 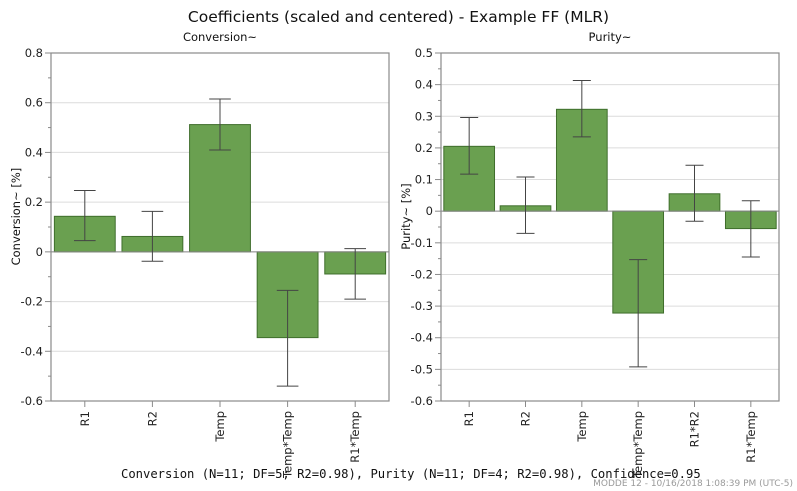 I want to click on software-timestamp: MODDE 12 - 10/16/2018 1:08:39 PM (UTC-5), so click(x=693, y=484).